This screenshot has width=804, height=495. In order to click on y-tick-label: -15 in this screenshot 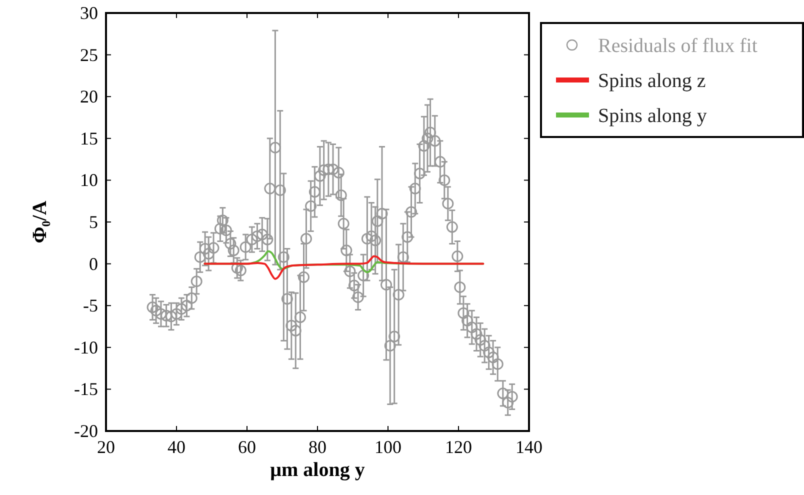, I will do `click(86, 389)`.